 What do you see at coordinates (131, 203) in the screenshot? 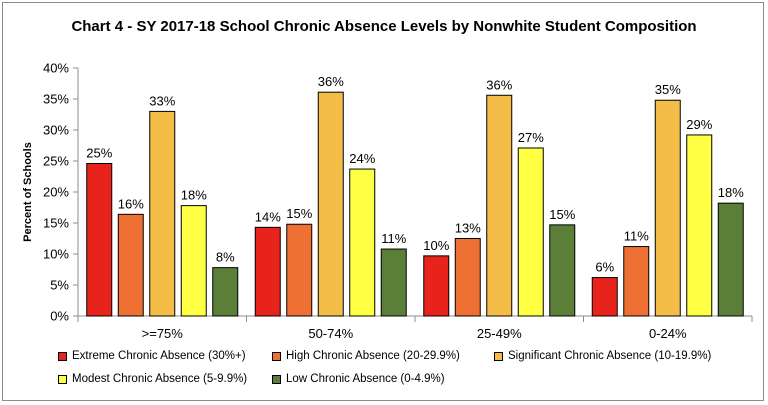
I see `data-label: 16%` at bounding box center [131, 203].